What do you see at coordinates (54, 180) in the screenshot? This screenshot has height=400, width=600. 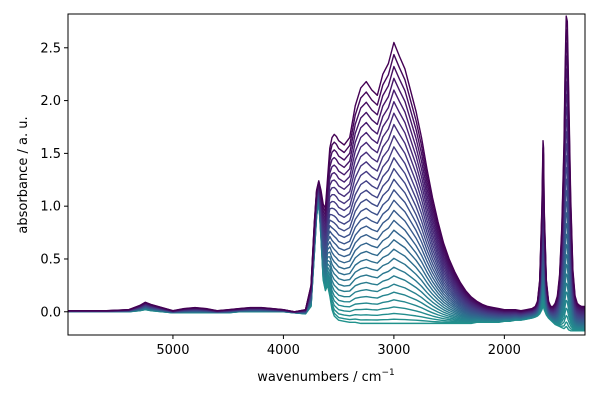 I see `y-axis: 0.0 0.5 1.0 1.5 2.0 2.5` at bounding box center [54, 180].